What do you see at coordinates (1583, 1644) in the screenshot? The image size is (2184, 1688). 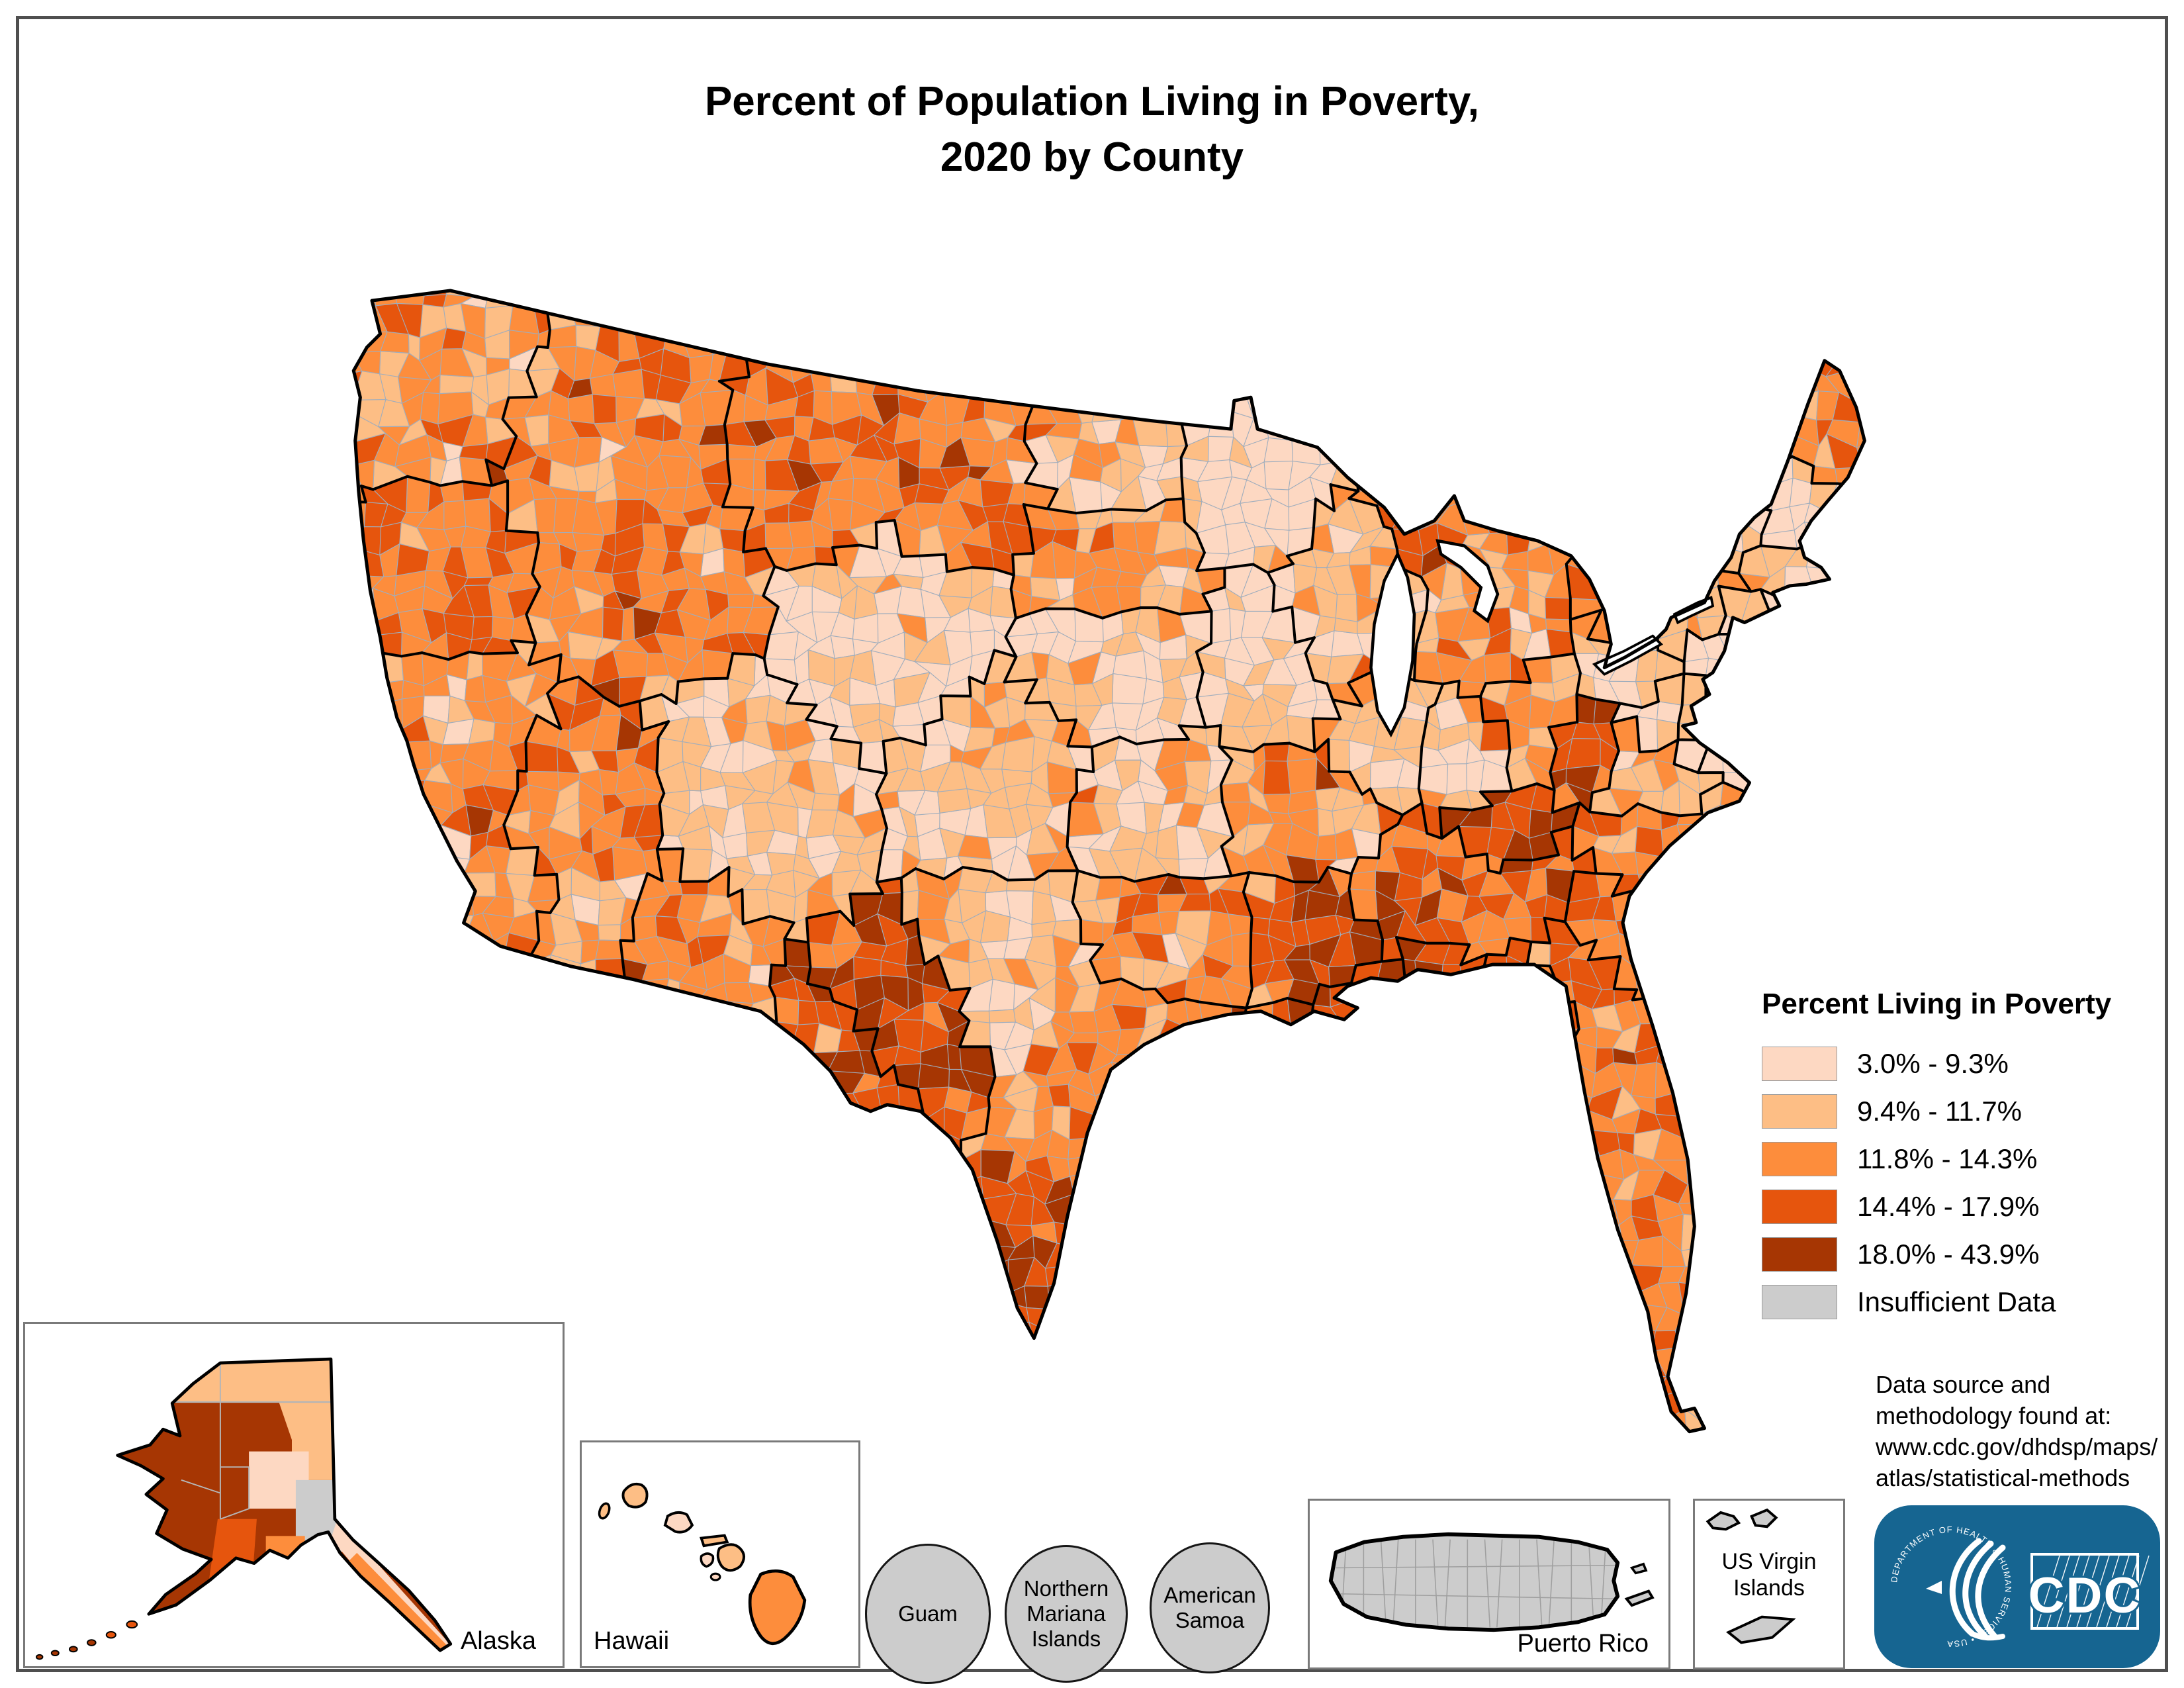 I see `puerto-rico-label: Puerto Rico` at bounding box center [1583, 1644].